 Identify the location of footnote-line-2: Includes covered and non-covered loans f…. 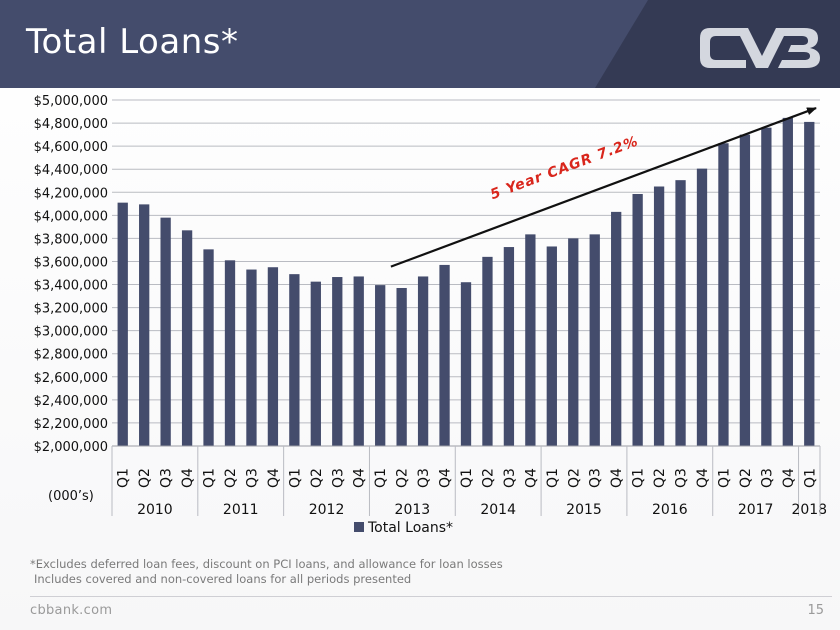
(223, 579).